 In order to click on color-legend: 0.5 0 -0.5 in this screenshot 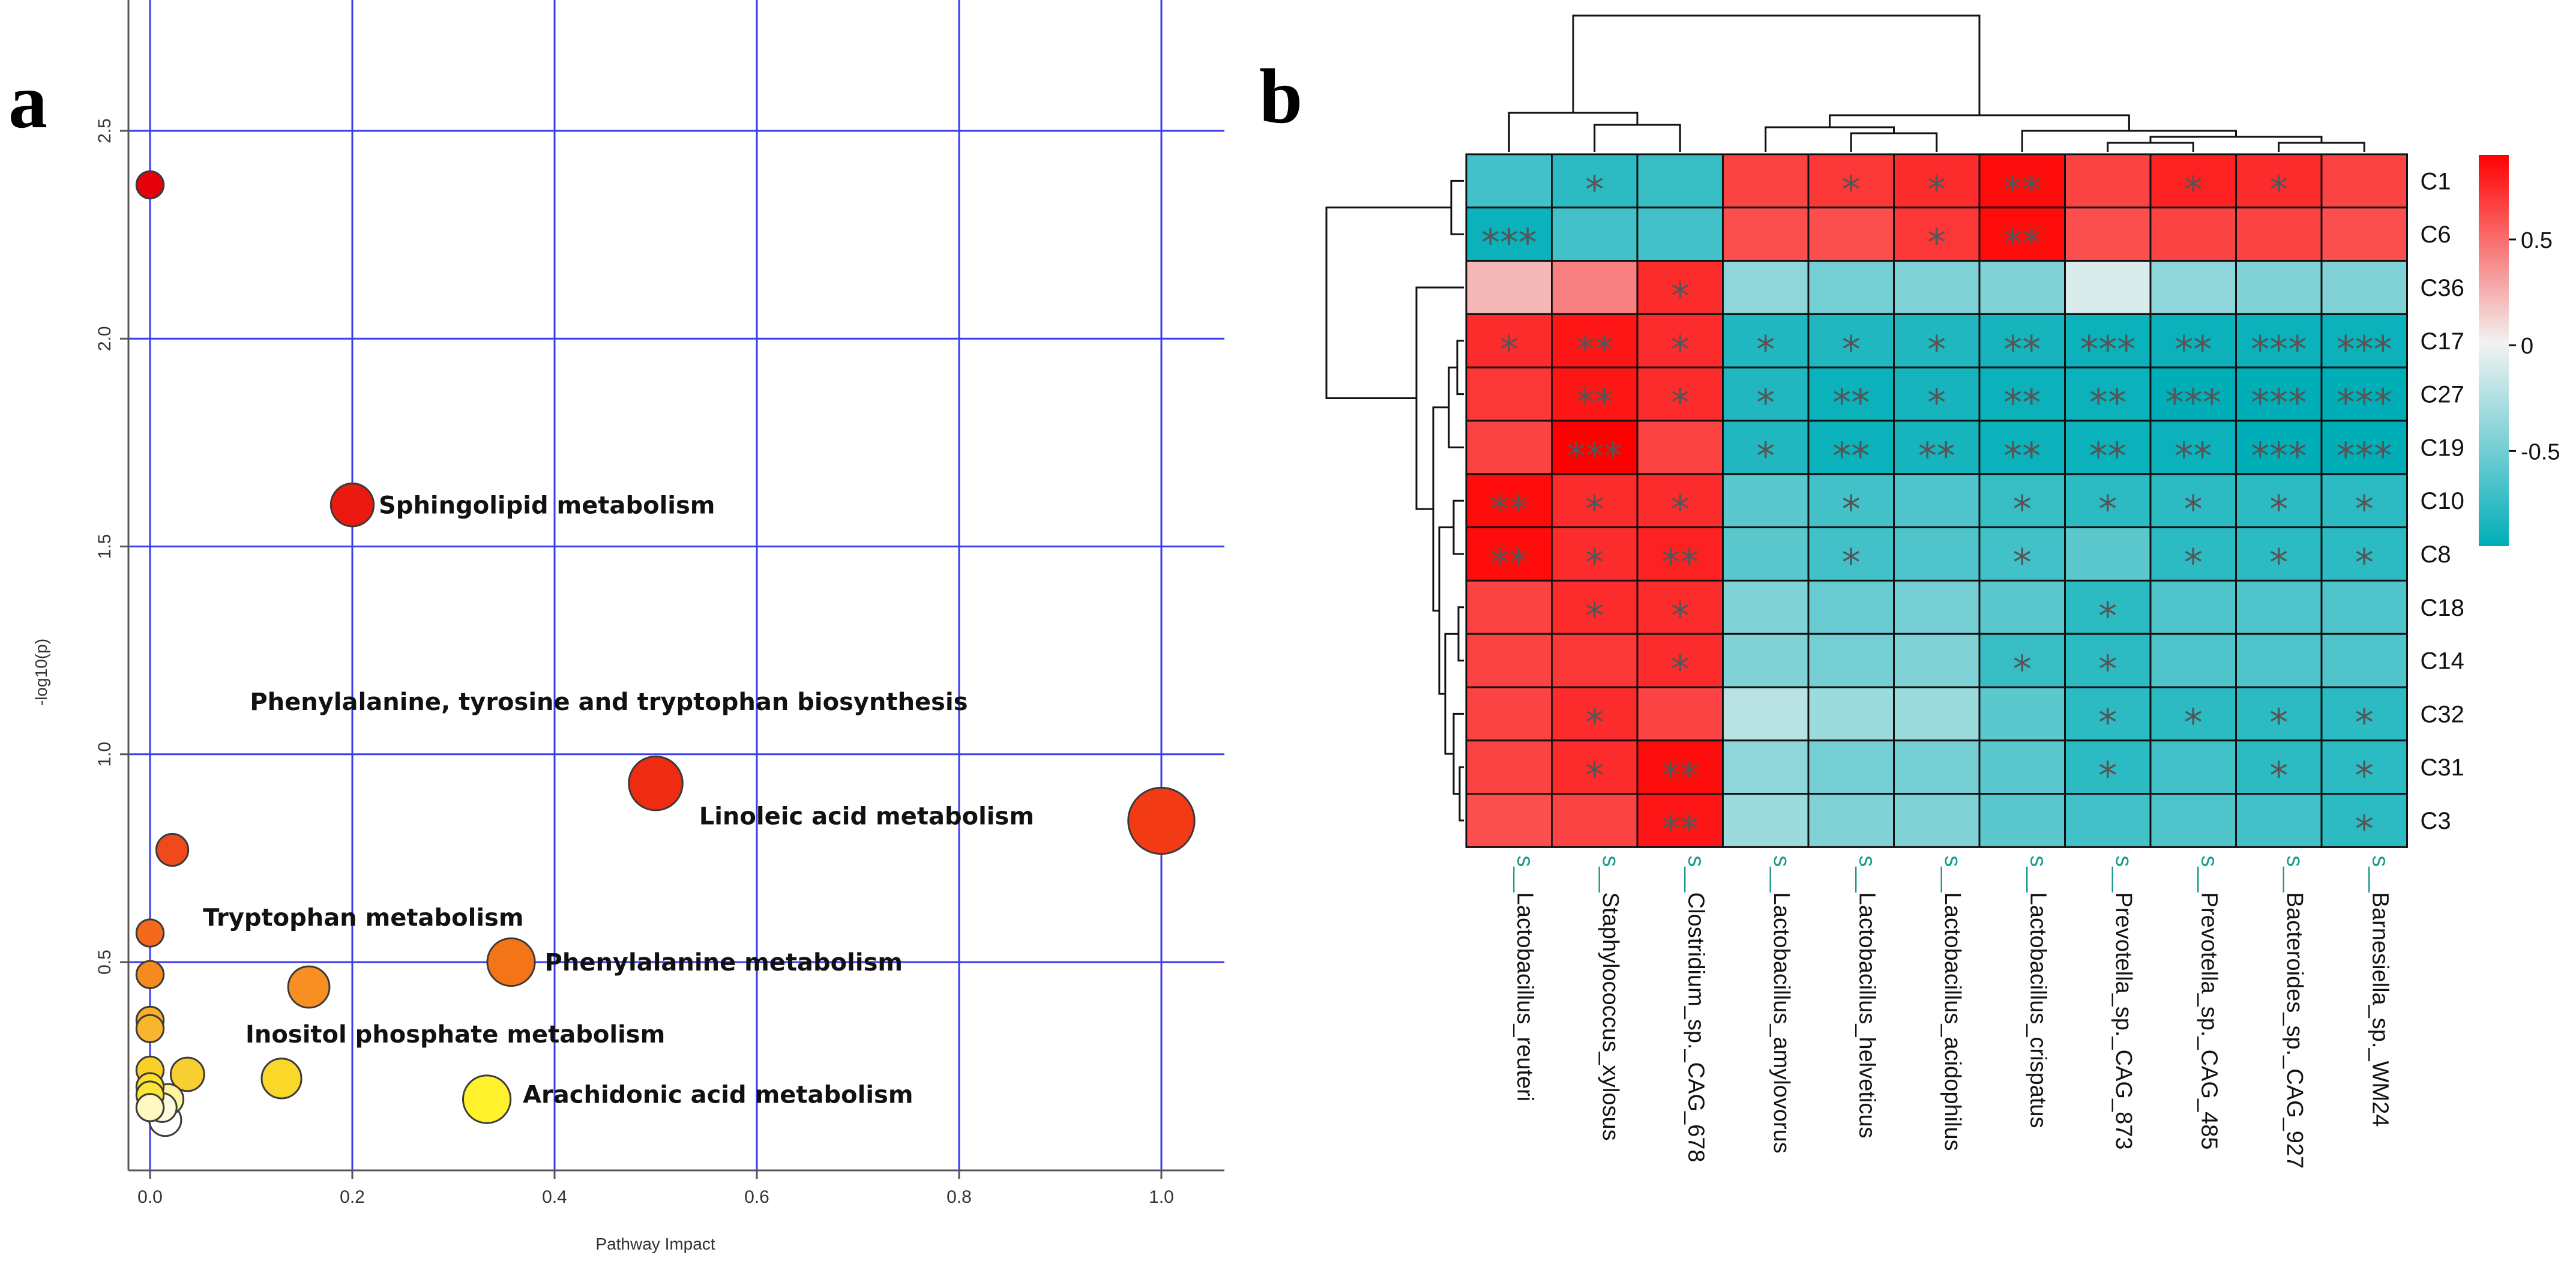, I will do `click(2519, 351)`.